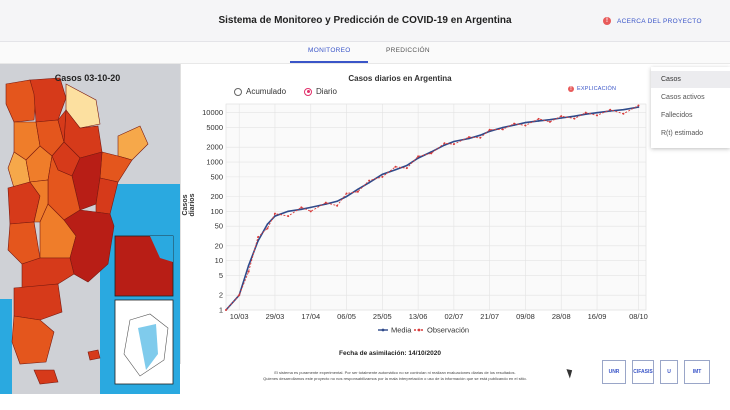 The height and width of the screenshot is (410, 730). What do you see at coordinates (346, 316) in the screenshot?
I see `x-tick-label: 06/05` at bounding box center [346, 316].